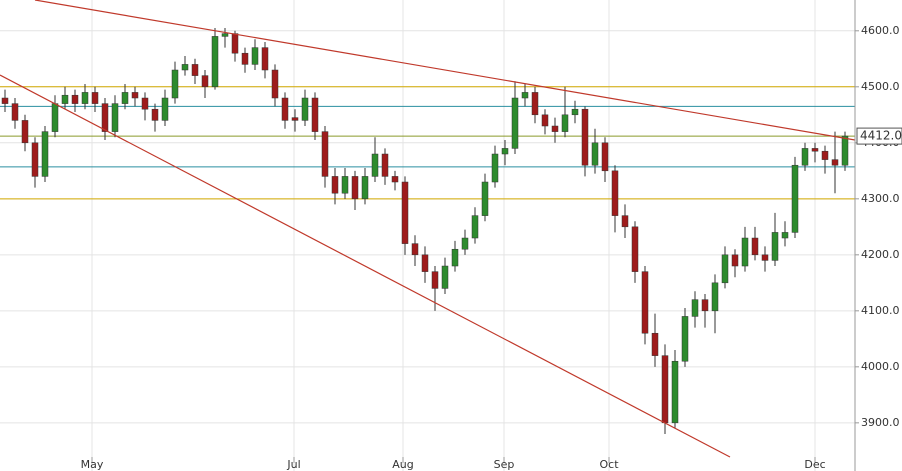 Image resolution: width=902 pixels, height=471 pixels. Describe the element at coordinates (609, 464) in the screenshot. I see `x-tick-label: Oct` at that location.